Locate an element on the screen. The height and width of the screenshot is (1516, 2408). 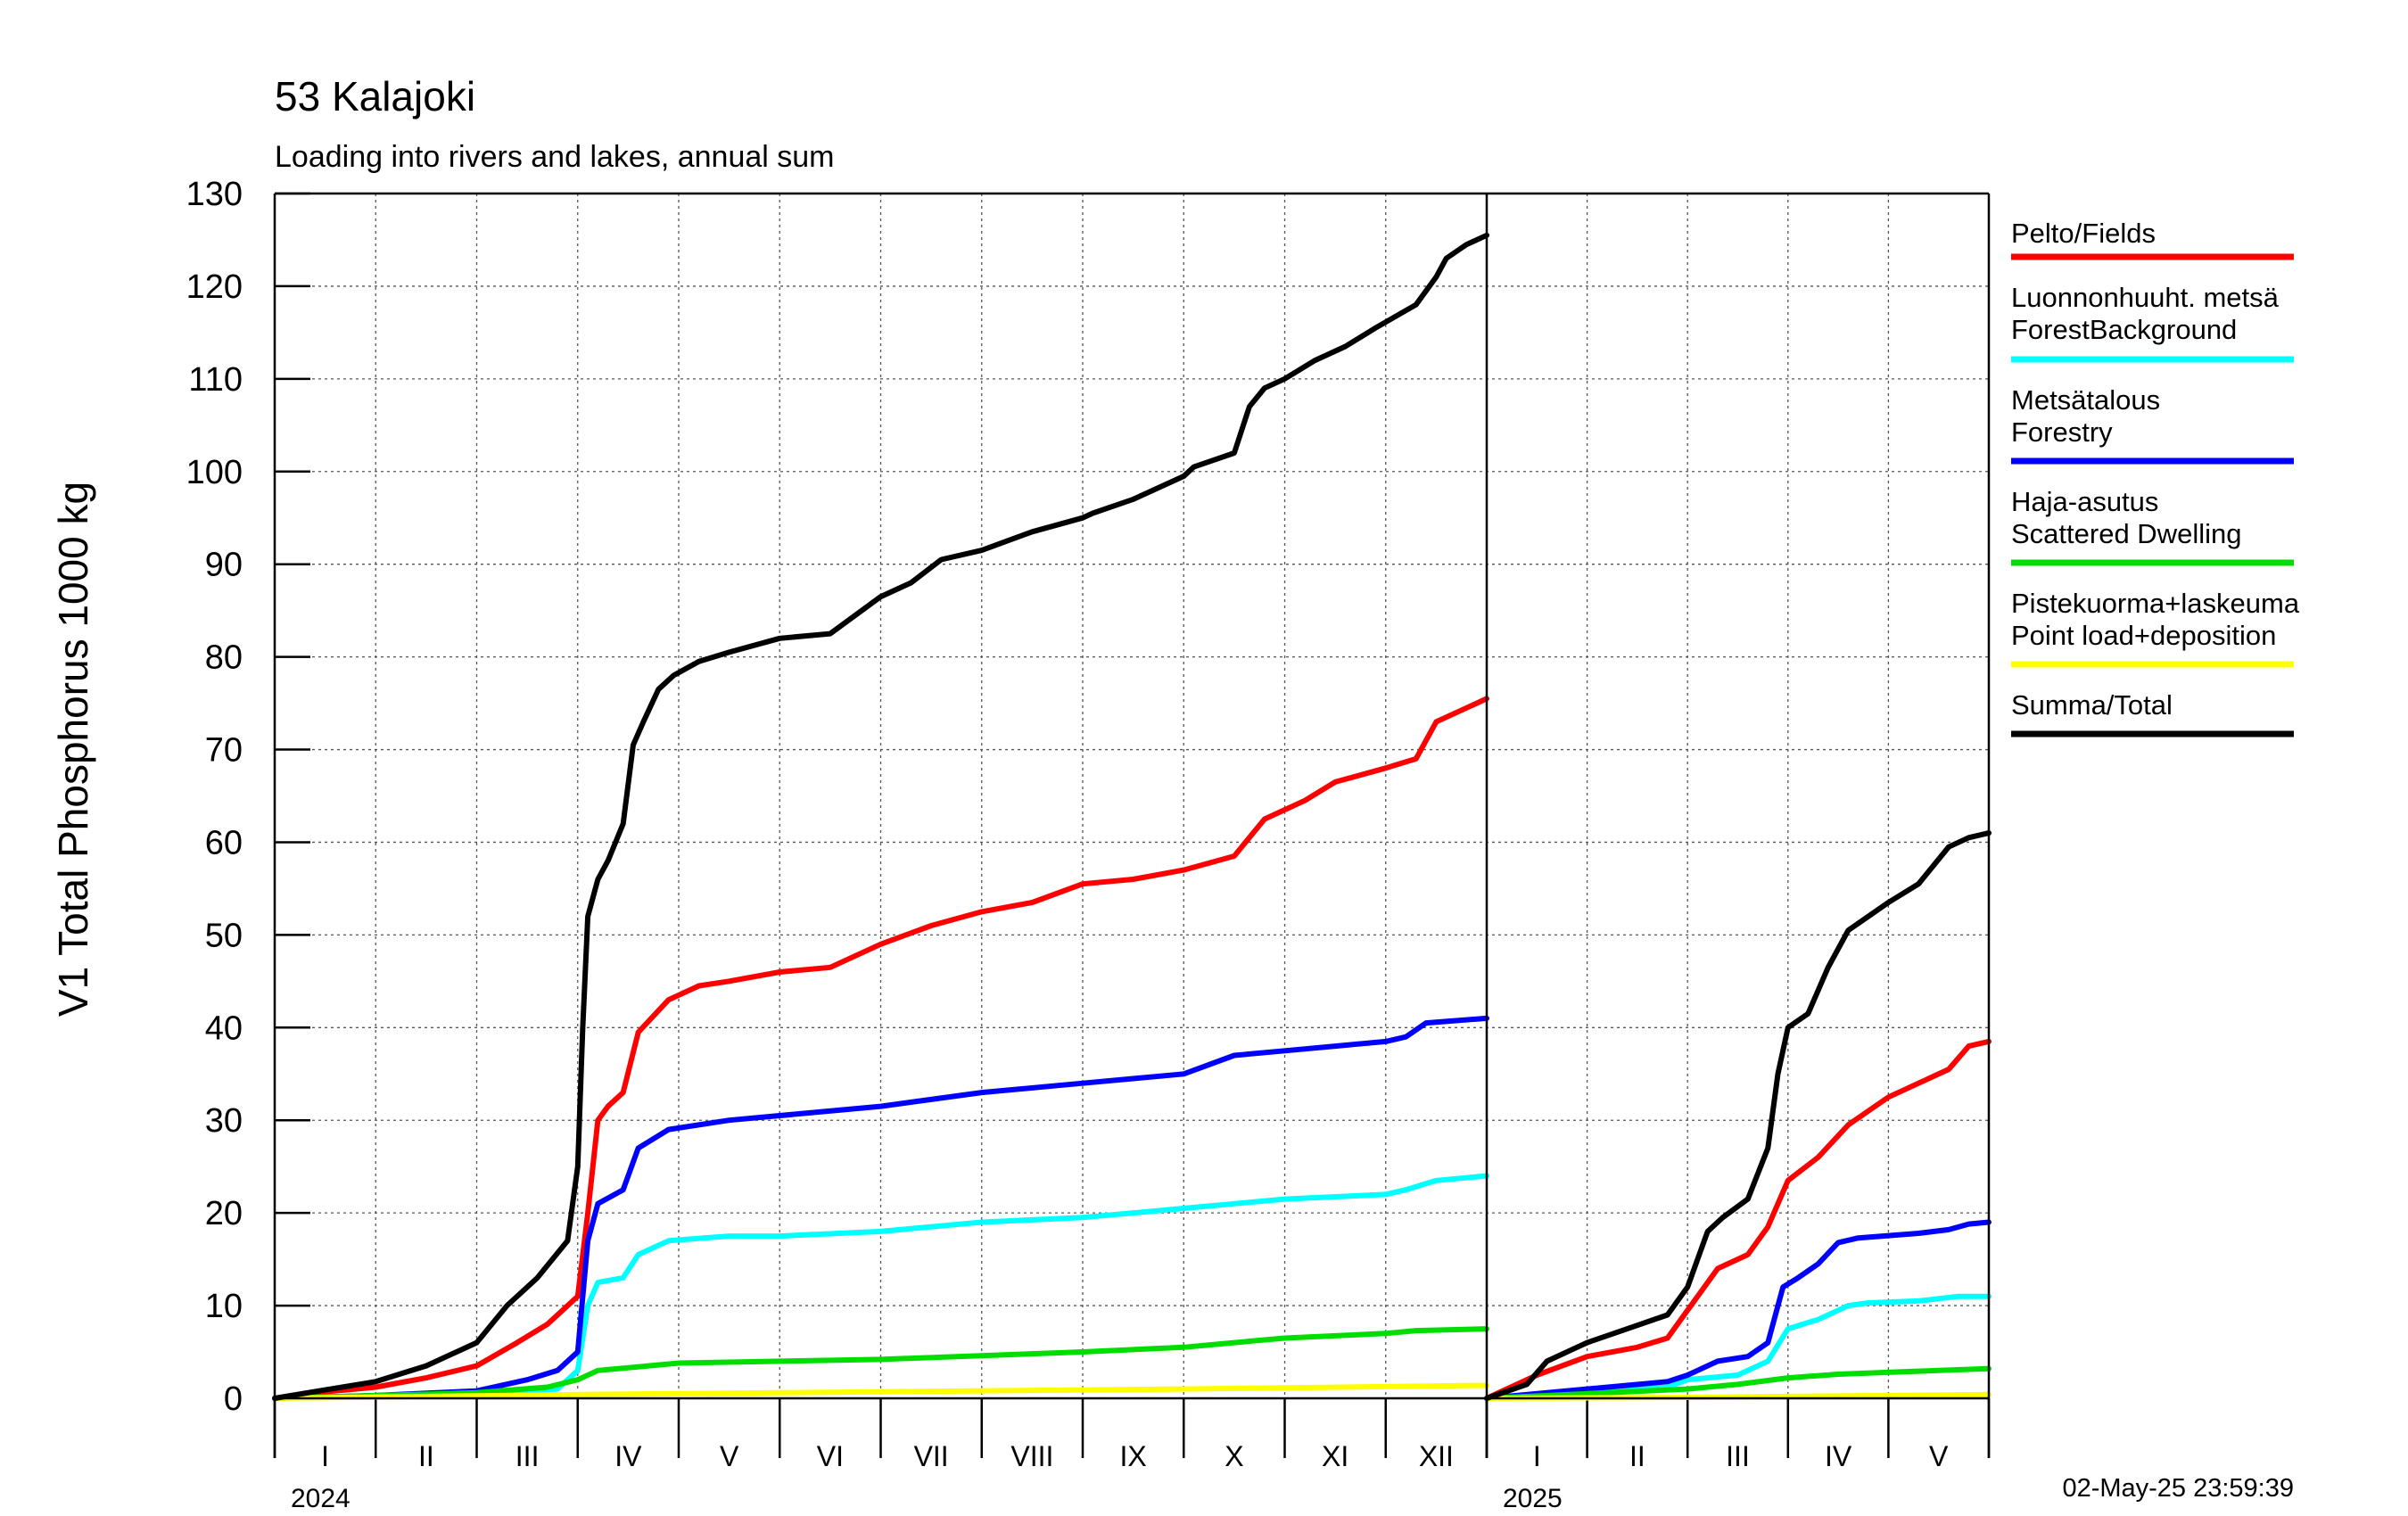
month-label: XII is located at coordinates (1436, 1456).